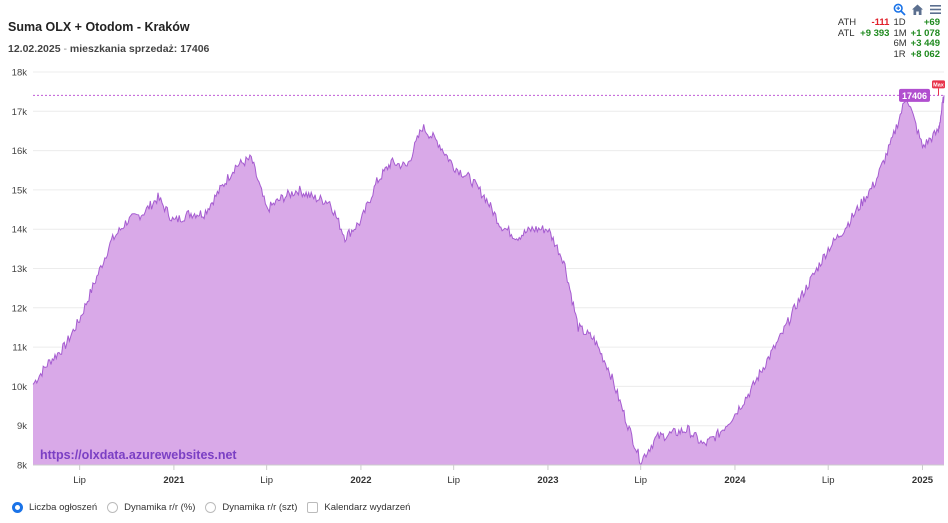 The height and width of the screenshot is (523, 948). I want to click on legend-option-label: Kalendarz wydarzeń, so click(367, 507).